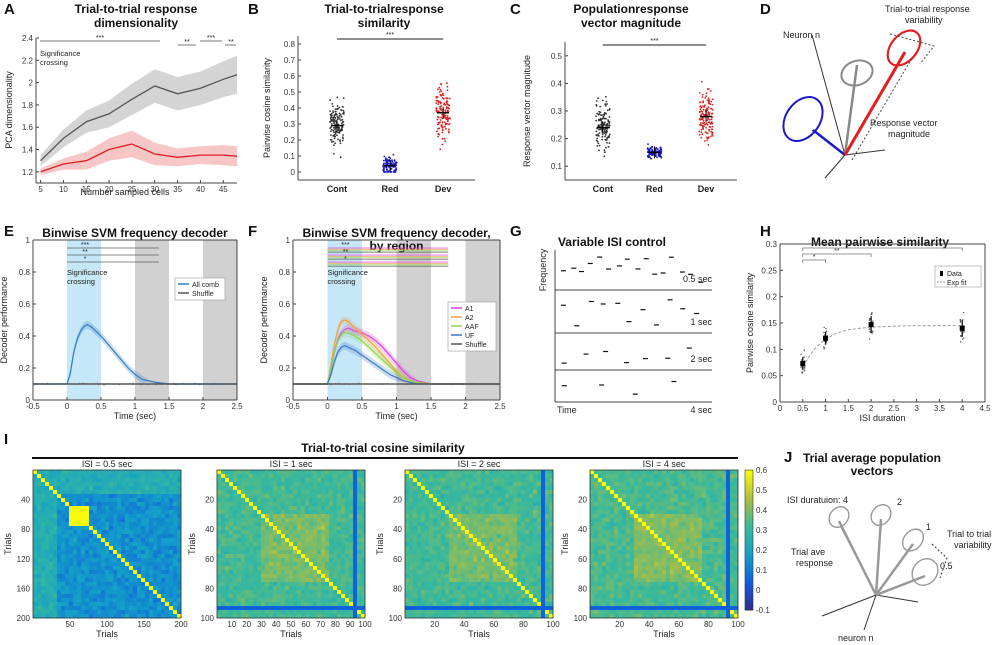 The height and width of the screenshot is (645, 1000). I want to click on panel-b-point-Dev, so click(444, 138).